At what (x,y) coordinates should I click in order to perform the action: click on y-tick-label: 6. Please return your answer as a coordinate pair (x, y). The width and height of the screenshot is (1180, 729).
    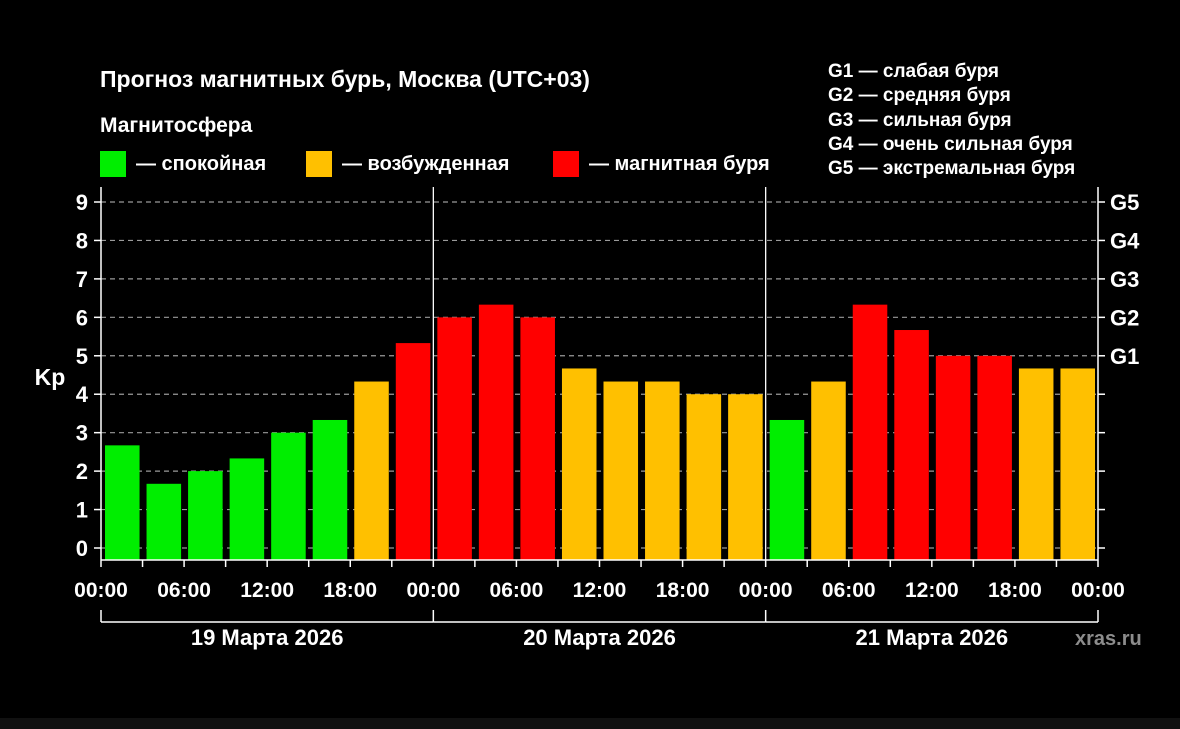
    Looking at the image, I should click on (82, 317).